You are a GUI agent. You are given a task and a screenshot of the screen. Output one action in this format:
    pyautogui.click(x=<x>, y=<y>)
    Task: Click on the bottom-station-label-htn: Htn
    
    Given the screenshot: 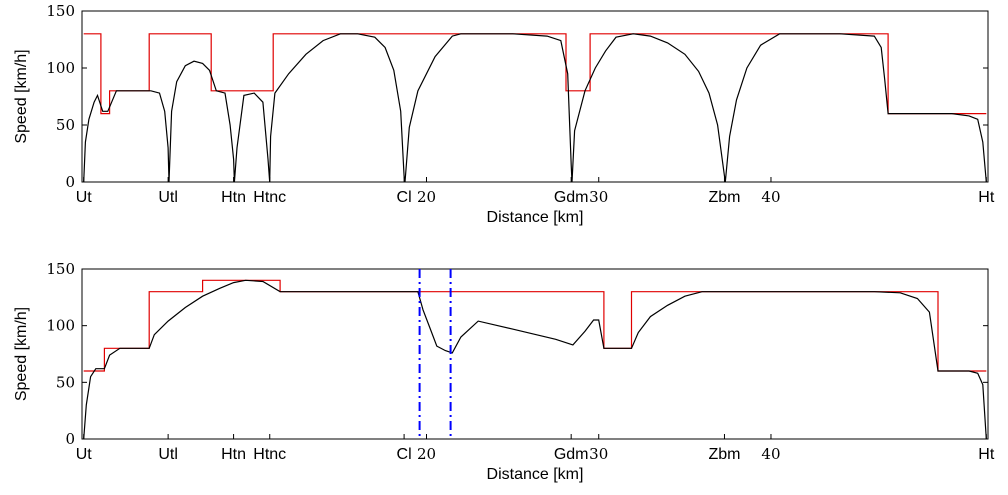 What is the action you would take?
    pyautogui.click(x=233, y=454)
    